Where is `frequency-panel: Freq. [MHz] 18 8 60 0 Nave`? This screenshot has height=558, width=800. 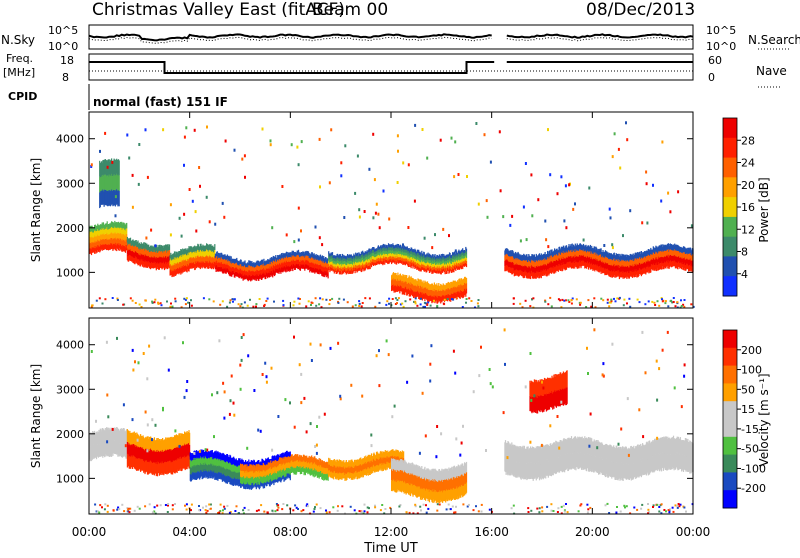 frequency-panel: Freq. [MHz] 18 8 60 0 Nave is located at coordinates (395, 69).